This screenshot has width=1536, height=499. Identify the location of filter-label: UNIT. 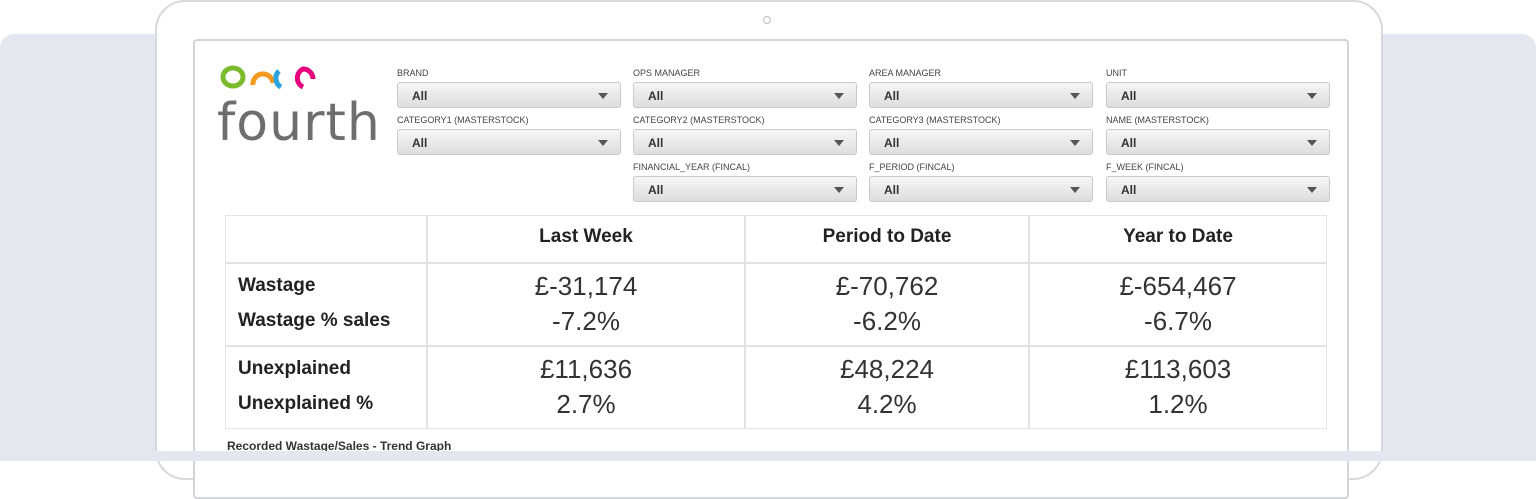
(1116, 73).